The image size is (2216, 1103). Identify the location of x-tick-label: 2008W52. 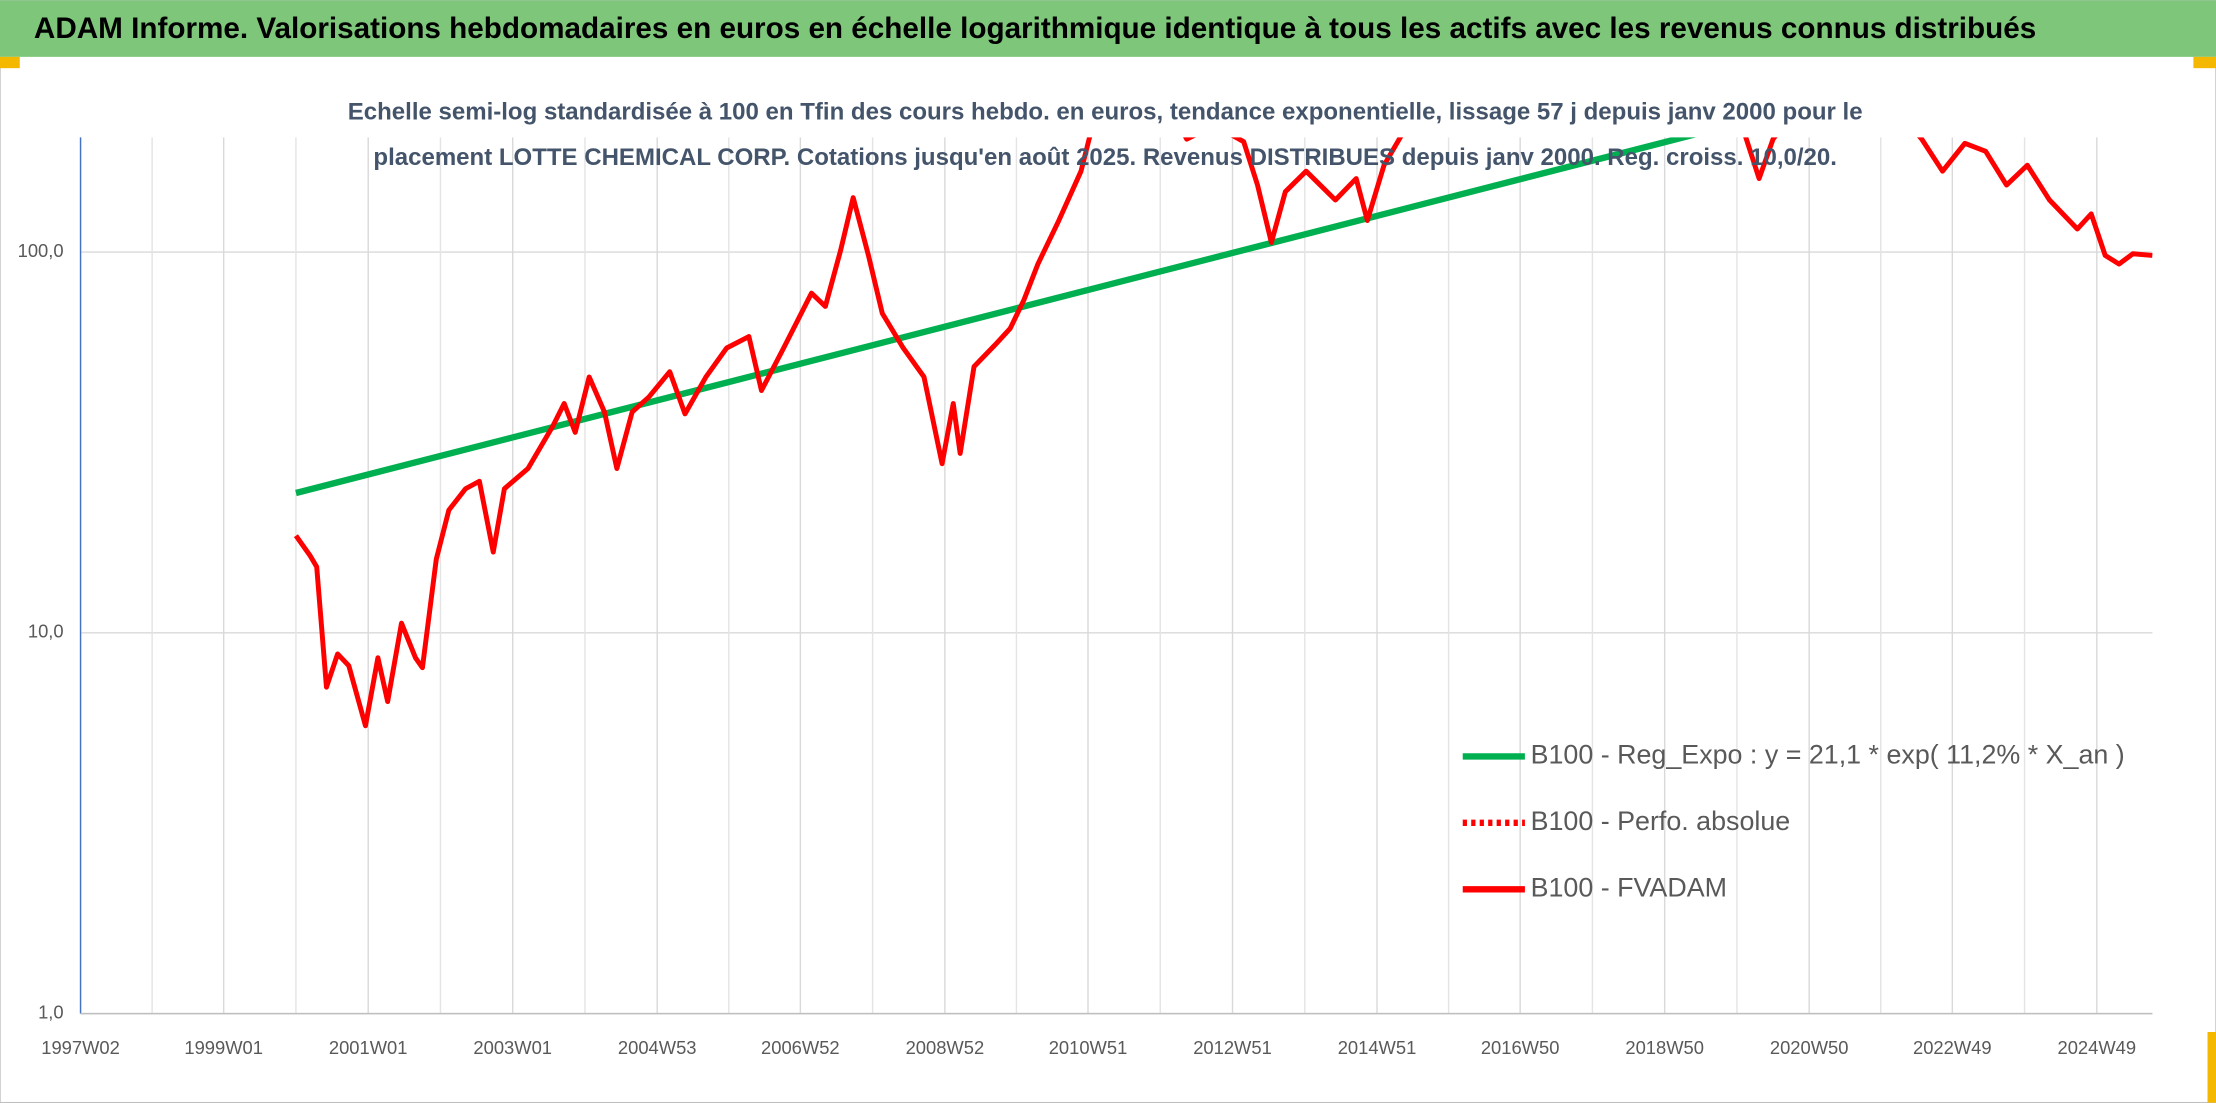
(945, 1047).